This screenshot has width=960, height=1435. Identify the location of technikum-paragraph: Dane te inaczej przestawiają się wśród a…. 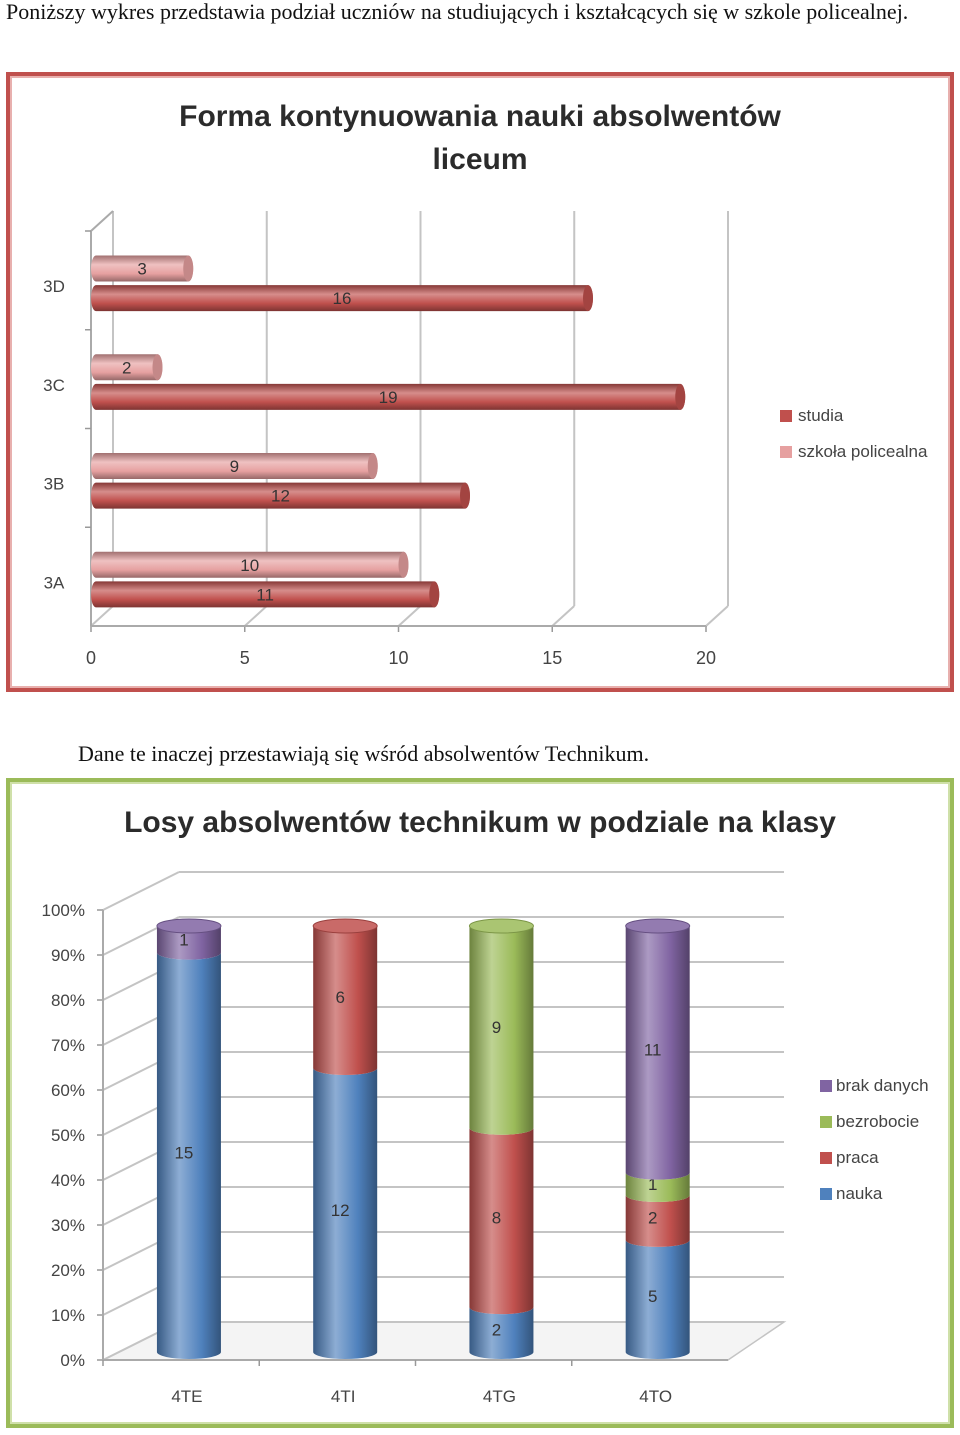
(364, 753).